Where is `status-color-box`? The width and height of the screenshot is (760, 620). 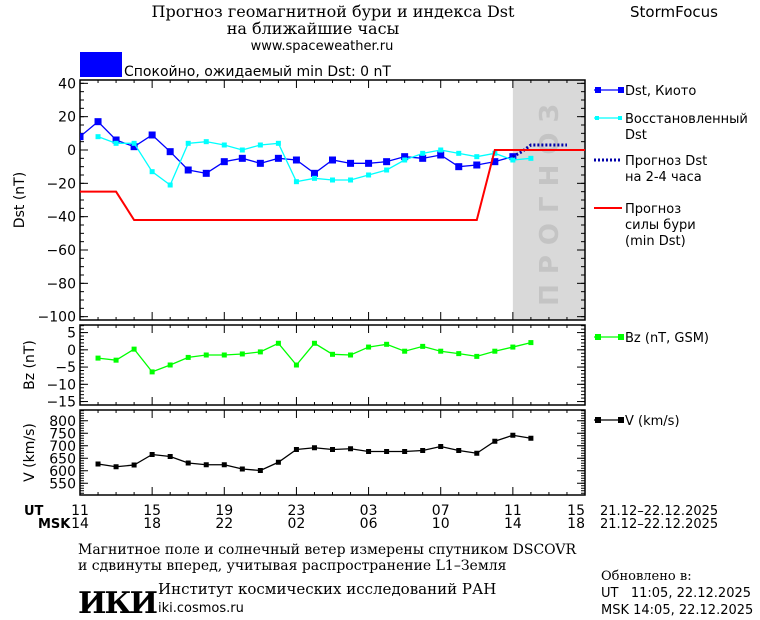 status-color-box is located at coordinates (101, 64).